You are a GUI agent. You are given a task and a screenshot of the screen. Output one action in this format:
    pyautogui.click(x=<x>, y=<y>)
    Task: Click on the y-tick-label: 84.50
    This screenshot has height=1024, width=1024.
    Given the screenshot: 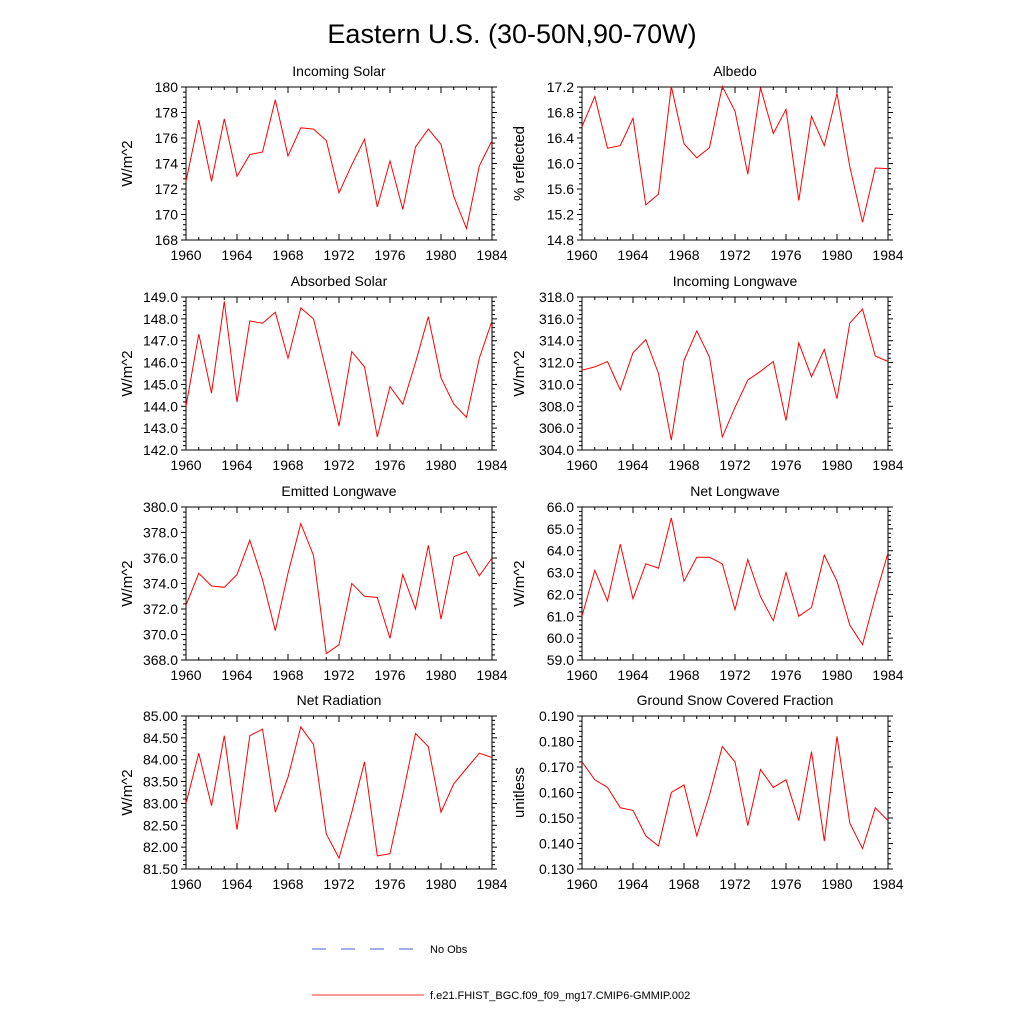 What is the action you would take?
    pyautogui.click(x=160, y=738)
    